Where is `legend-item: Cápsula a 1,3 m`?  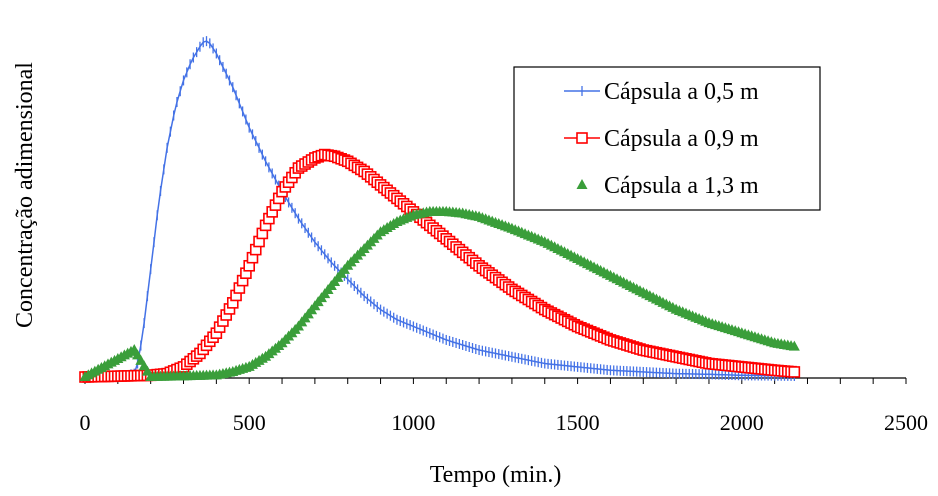 legend-item: Cápsula a 1,3 m is located at coordinates (667, 186).